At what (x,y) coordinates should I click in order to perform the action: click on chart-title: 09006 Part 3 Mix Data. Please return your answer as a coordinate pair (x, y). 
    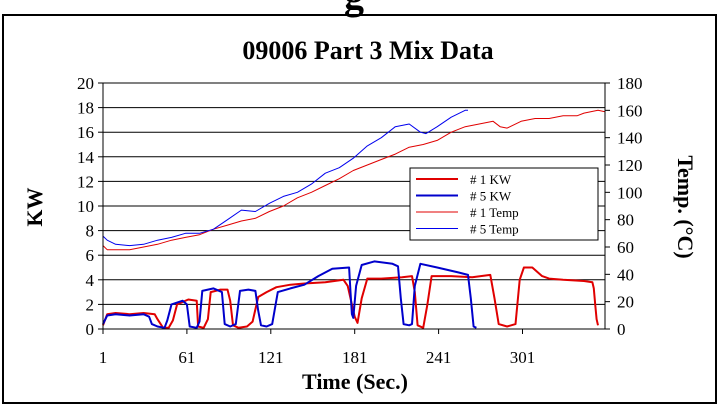
    Looking at the image, I should click on (367, 50).